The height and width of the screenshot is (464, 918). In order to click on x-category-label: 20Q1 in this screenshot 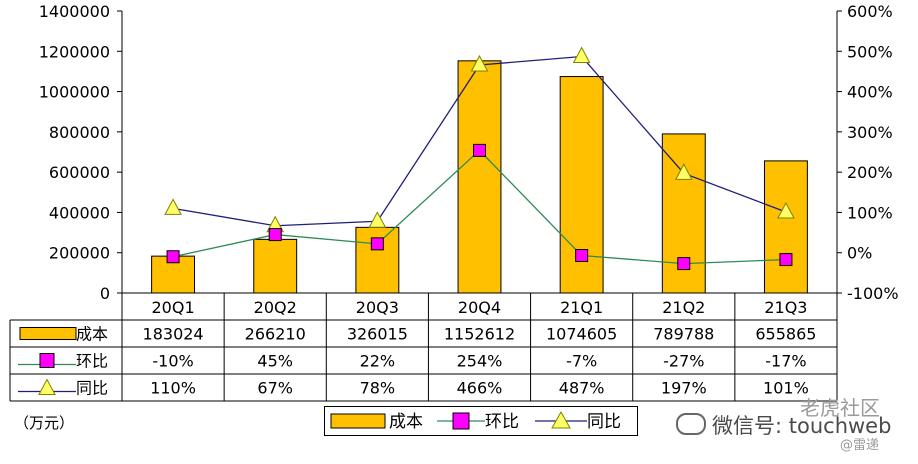, I will do `click(173, 307)`.